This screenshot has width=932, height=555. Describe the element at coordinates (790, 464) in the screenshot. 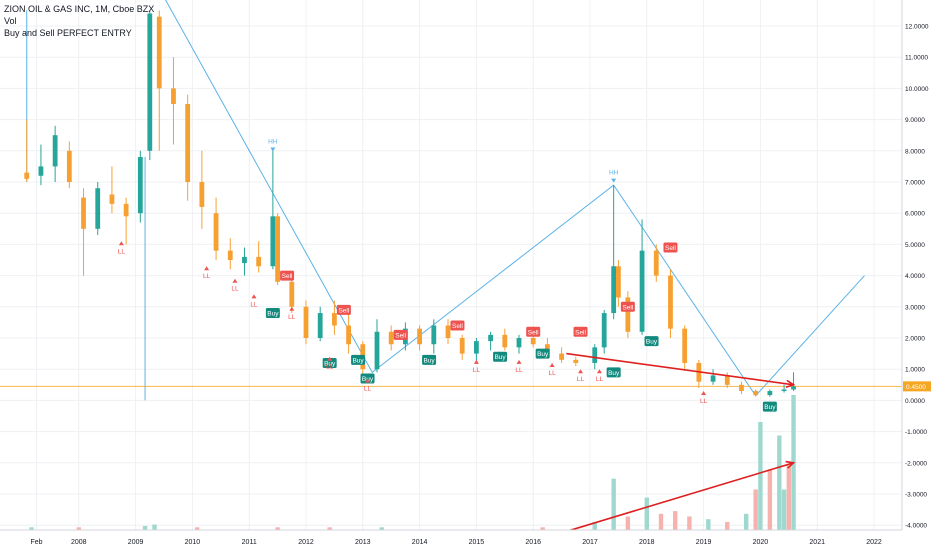

I see `arrow-head` at that location.